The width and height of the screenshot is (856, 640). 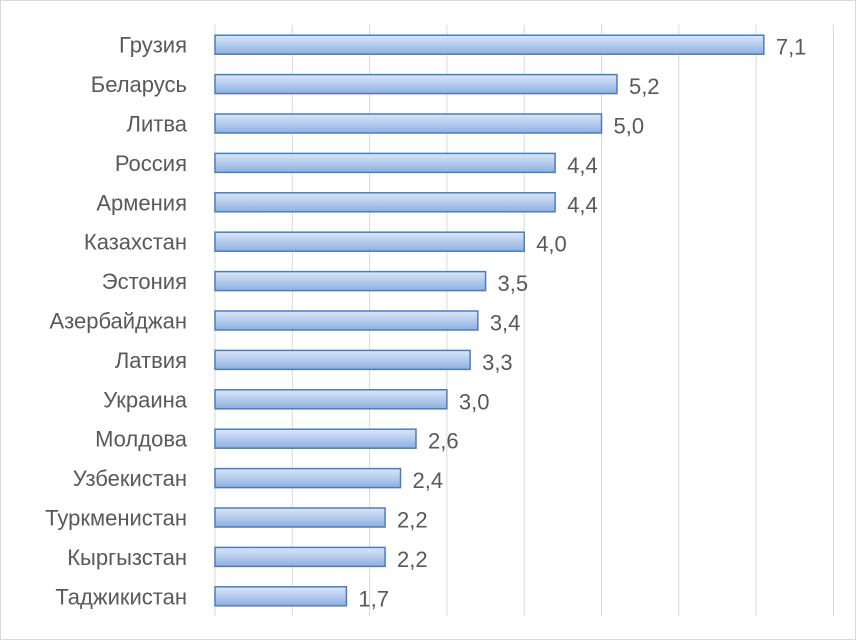 I want to click on category-label: Эстония, so click(x=144, y=281).